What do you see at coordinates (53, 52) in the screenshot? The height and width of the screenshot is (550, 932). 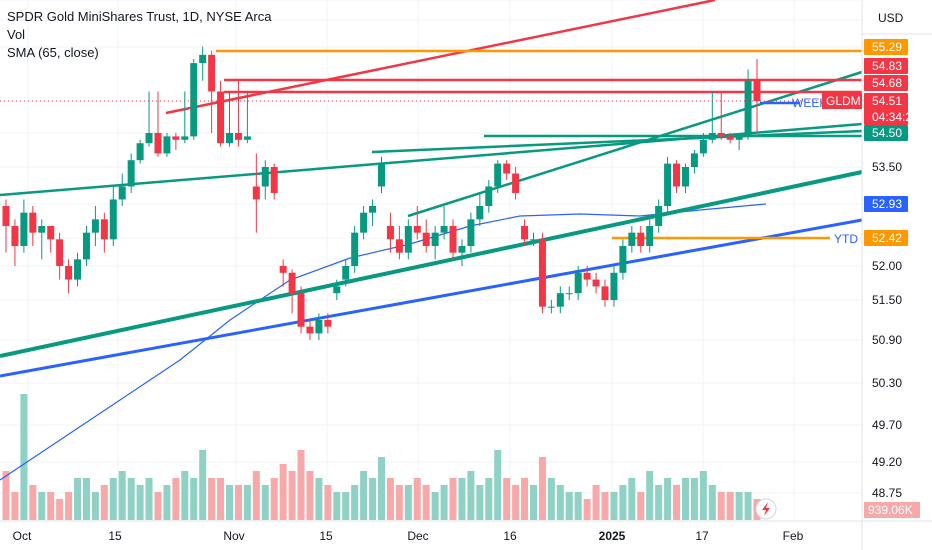 I see `sma-label: SMA (65, close)` at bounding box center [53, 52].